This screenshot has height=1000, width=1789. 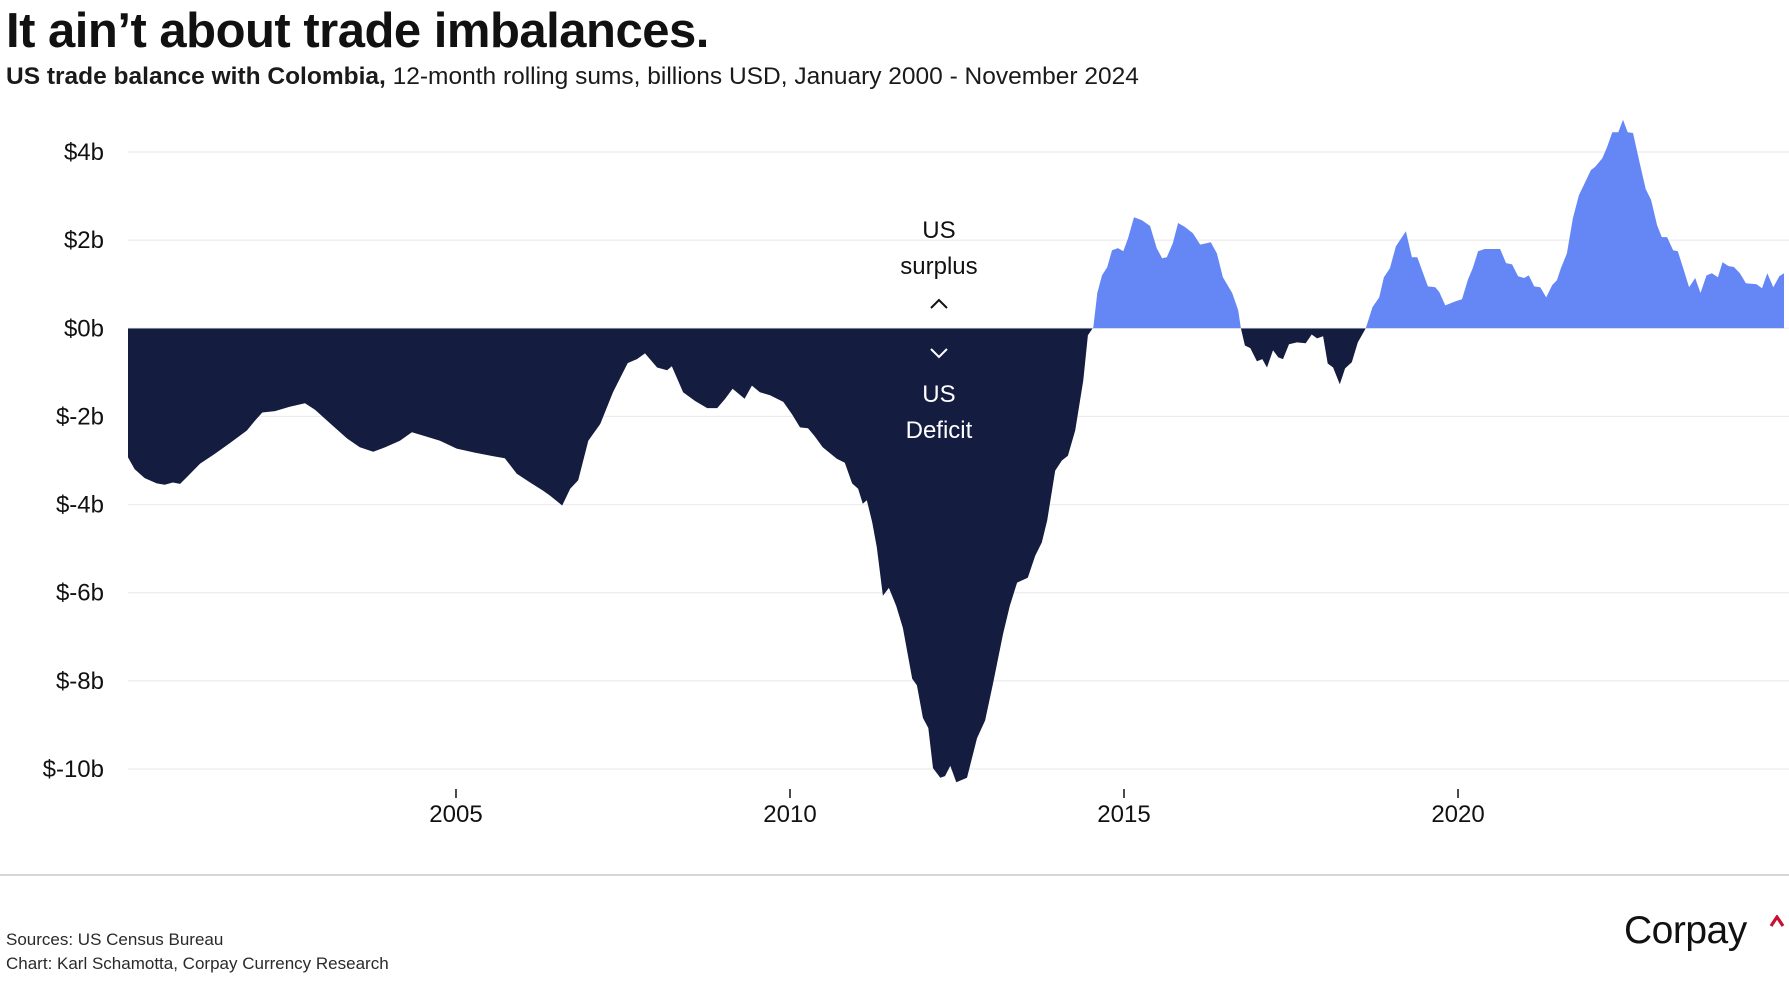 I want to click on subtitle-series-name: US trade balance with Colombia,, so click(x=196, y=76).